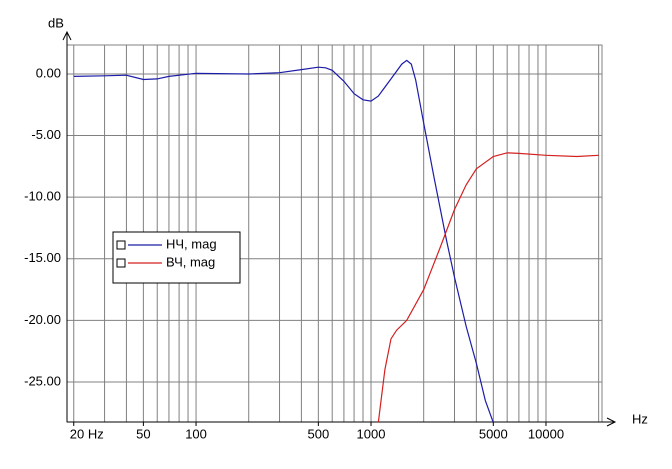  I want to click on y-axis-arrow, so click(67, 35).